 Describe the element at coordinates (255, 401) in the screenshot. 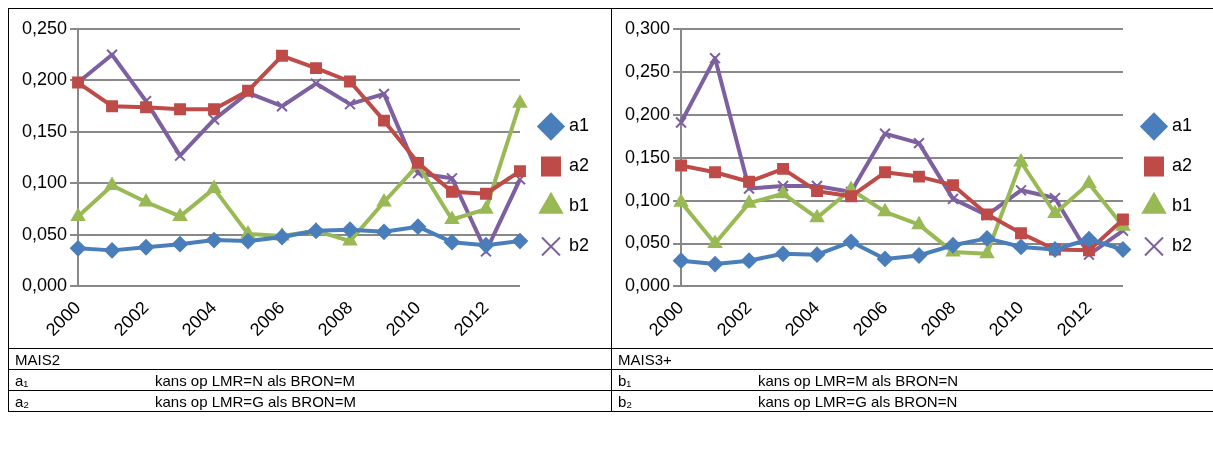

I see `text: kans op LMR=G als BRON=M` at that location.